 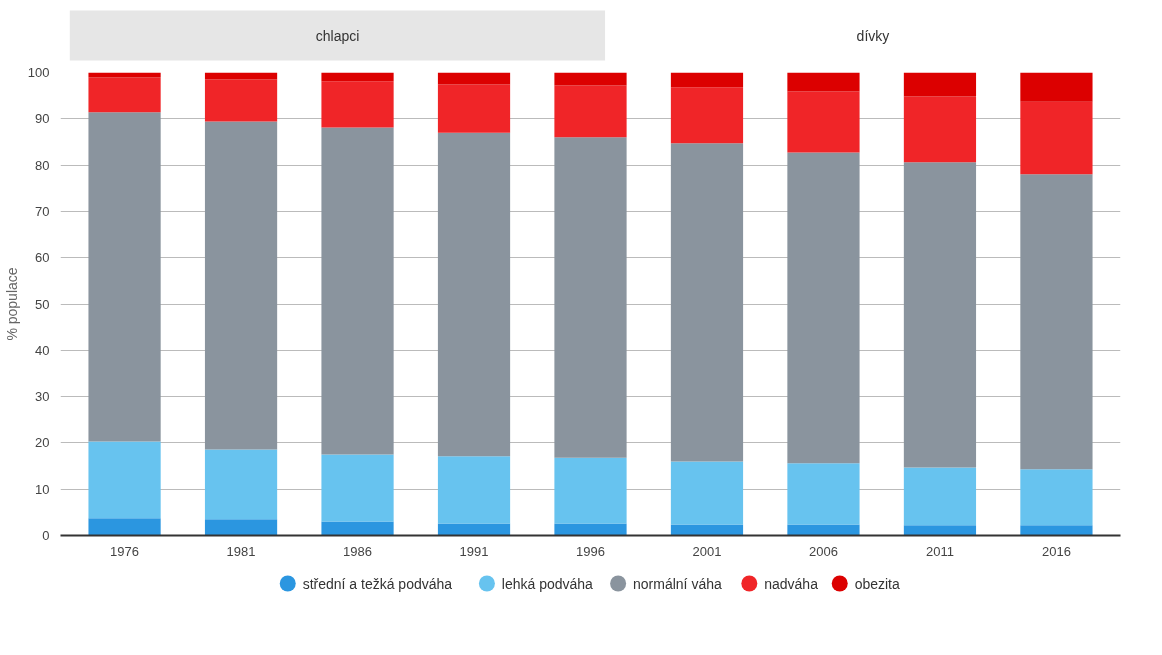 What do you see at coordinates (707, 551) in the screenshot?
I see `x-tick-label: 2001` at bounding box center [707, 551].